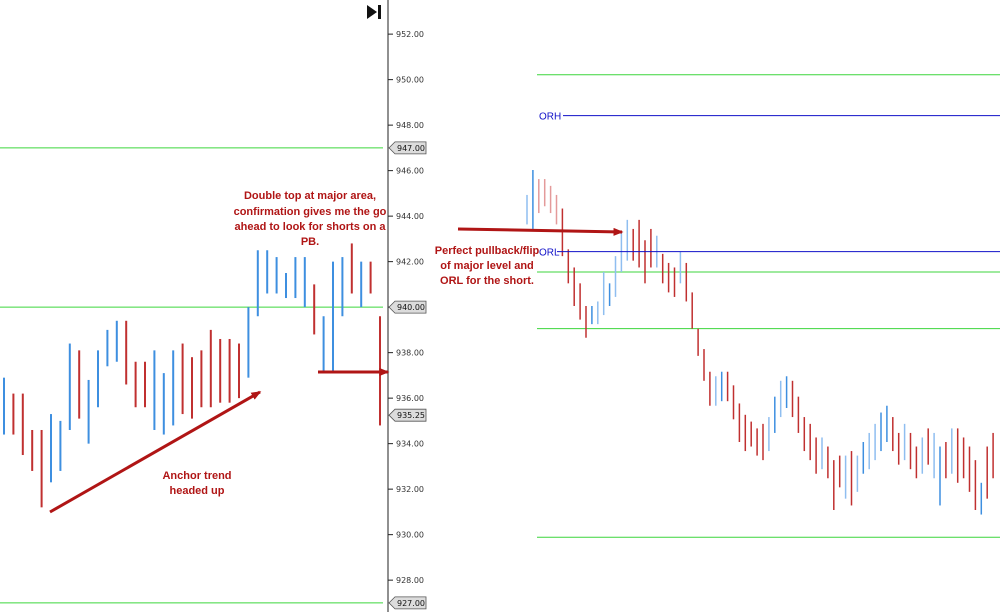 This screenshot has width=1000, height=612. Describe the element at coordinates (374, 12) in the screenshot. I see `skip-to-end-icon` at that location.